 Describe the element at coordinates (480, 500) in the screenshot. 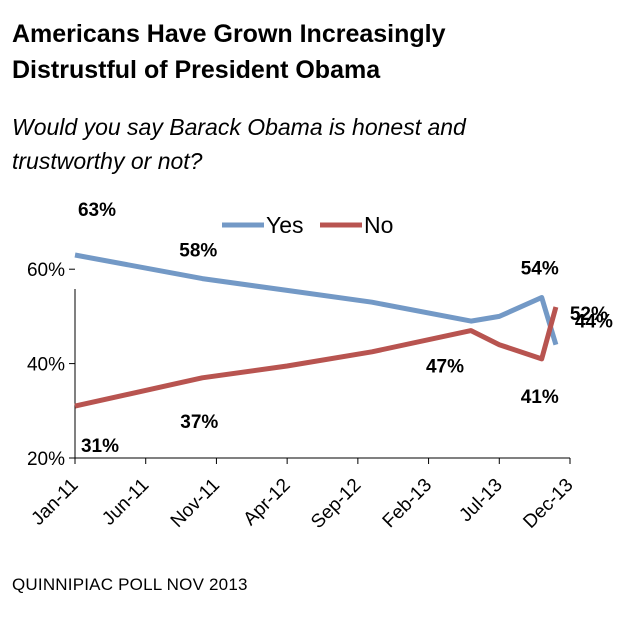

I see `x-tick-label: Jul-13` at that location.